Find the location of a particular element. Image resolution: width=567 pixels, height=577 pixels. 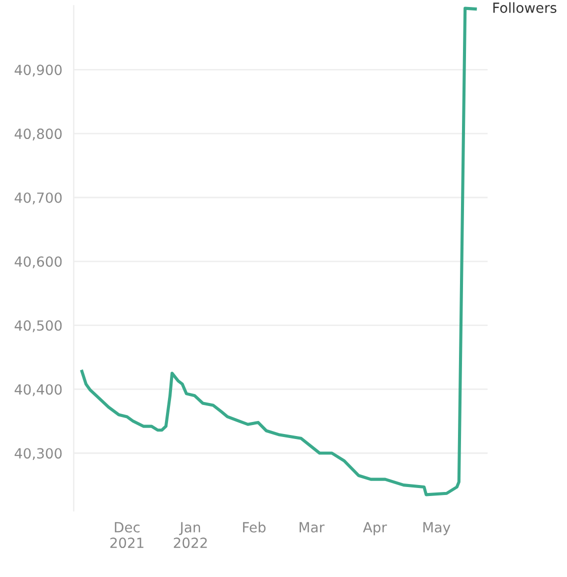

x-tick-label: Mar is located at coordinates (312, 527).